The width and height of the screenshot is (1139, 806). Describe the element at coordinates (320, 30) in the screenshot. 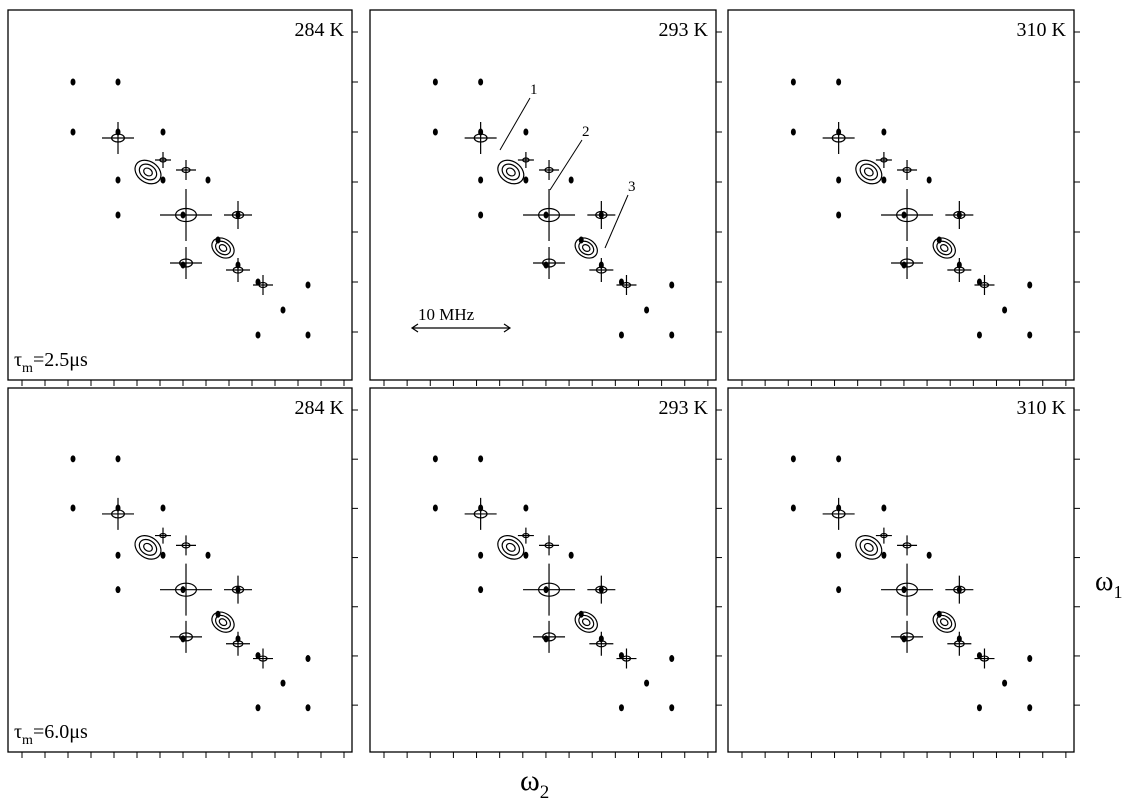

I see `temperature-label: 284 K` at that location.